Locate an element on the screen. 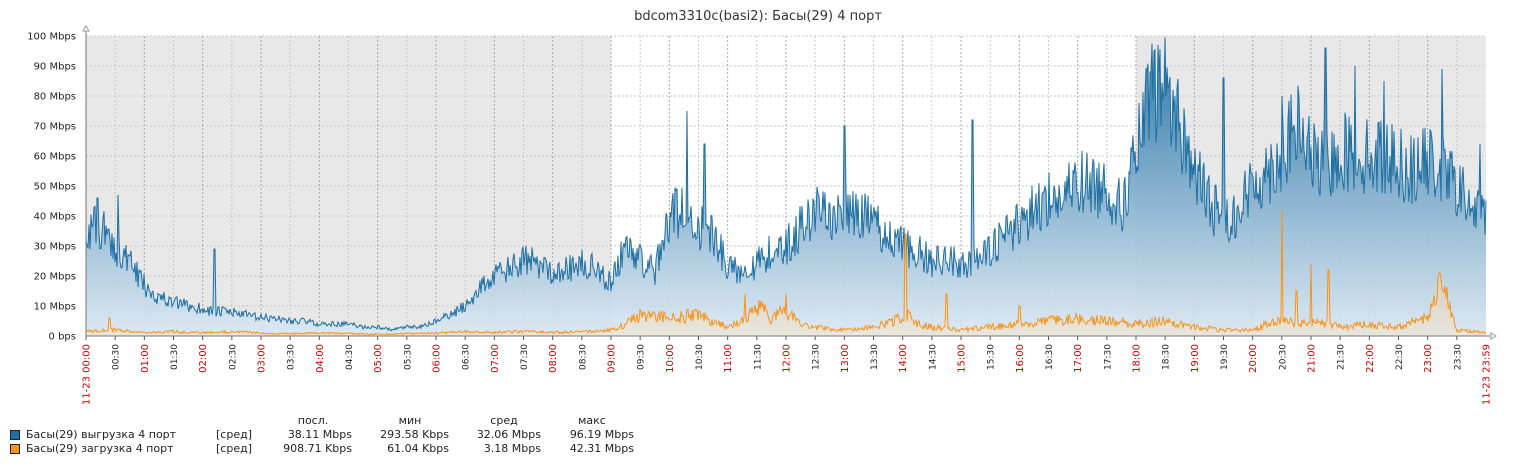  x-tick-label: 09:30 is located at coordinates (642, 357).